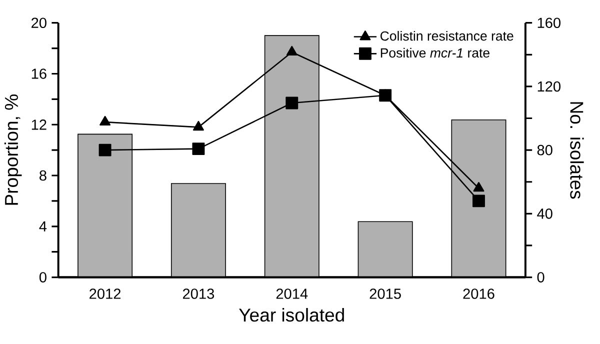 Image resolution: width=600 pixels, height=344 pixels. I want to click on y2-tick-label: 80, so click(544, 150).